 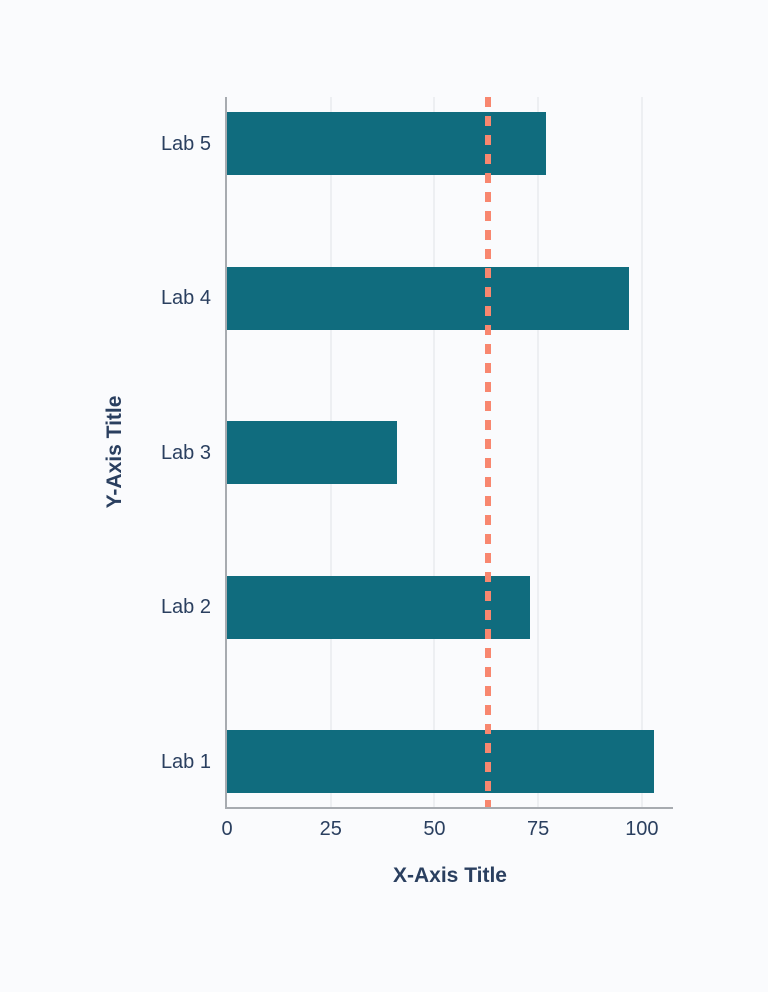 I want to click on y-axis-line, so click(x=226, y=453).